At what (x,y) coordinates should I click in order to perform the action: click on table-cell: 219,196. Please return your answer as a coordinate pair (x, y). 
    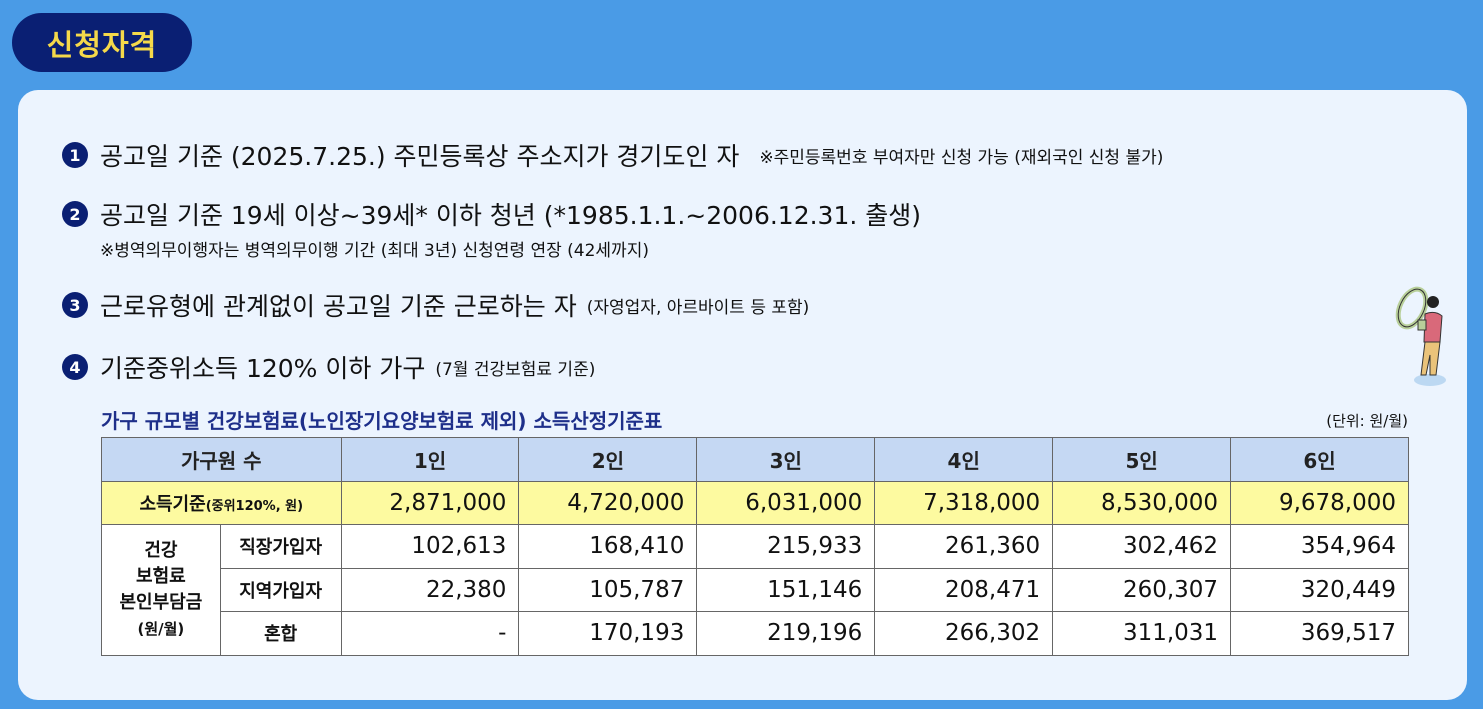
    Looking at the image, I should click on (786, 633).